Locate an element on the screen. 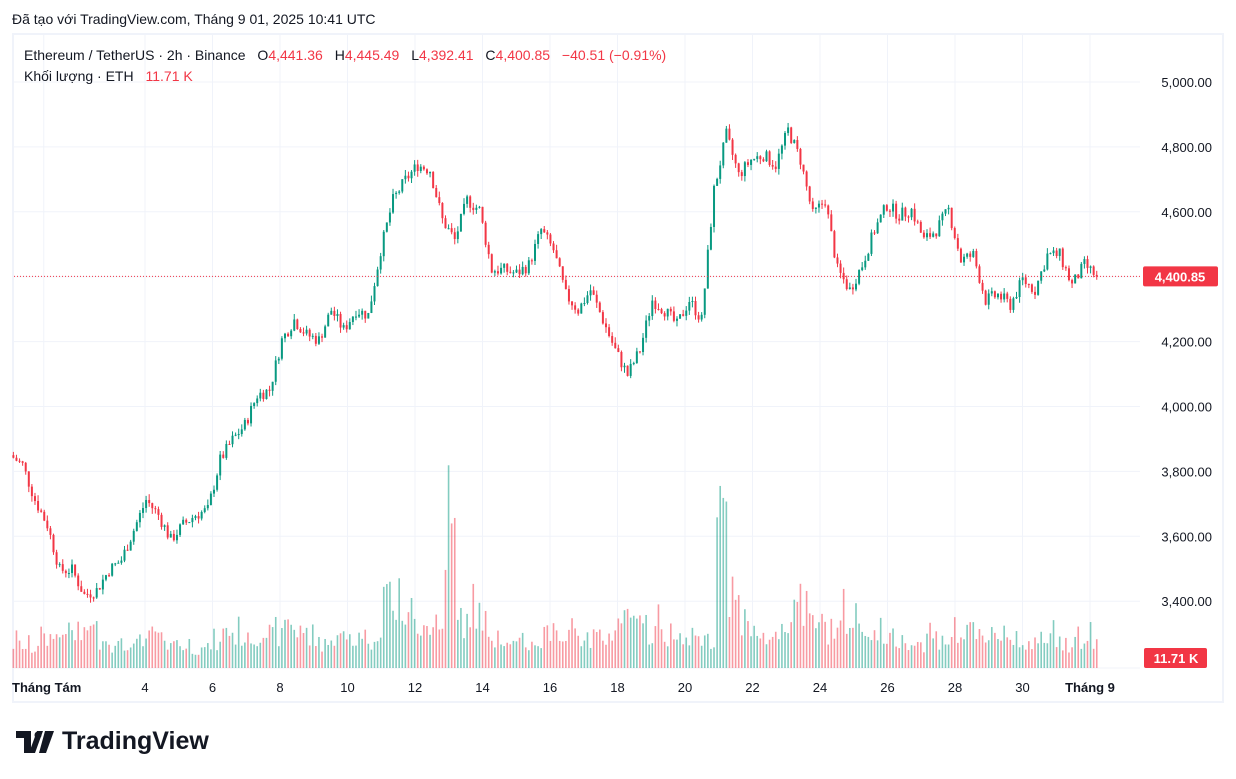 This screenshot has height=779, width=1236. open-label: O is located at coordinates (263, 55).